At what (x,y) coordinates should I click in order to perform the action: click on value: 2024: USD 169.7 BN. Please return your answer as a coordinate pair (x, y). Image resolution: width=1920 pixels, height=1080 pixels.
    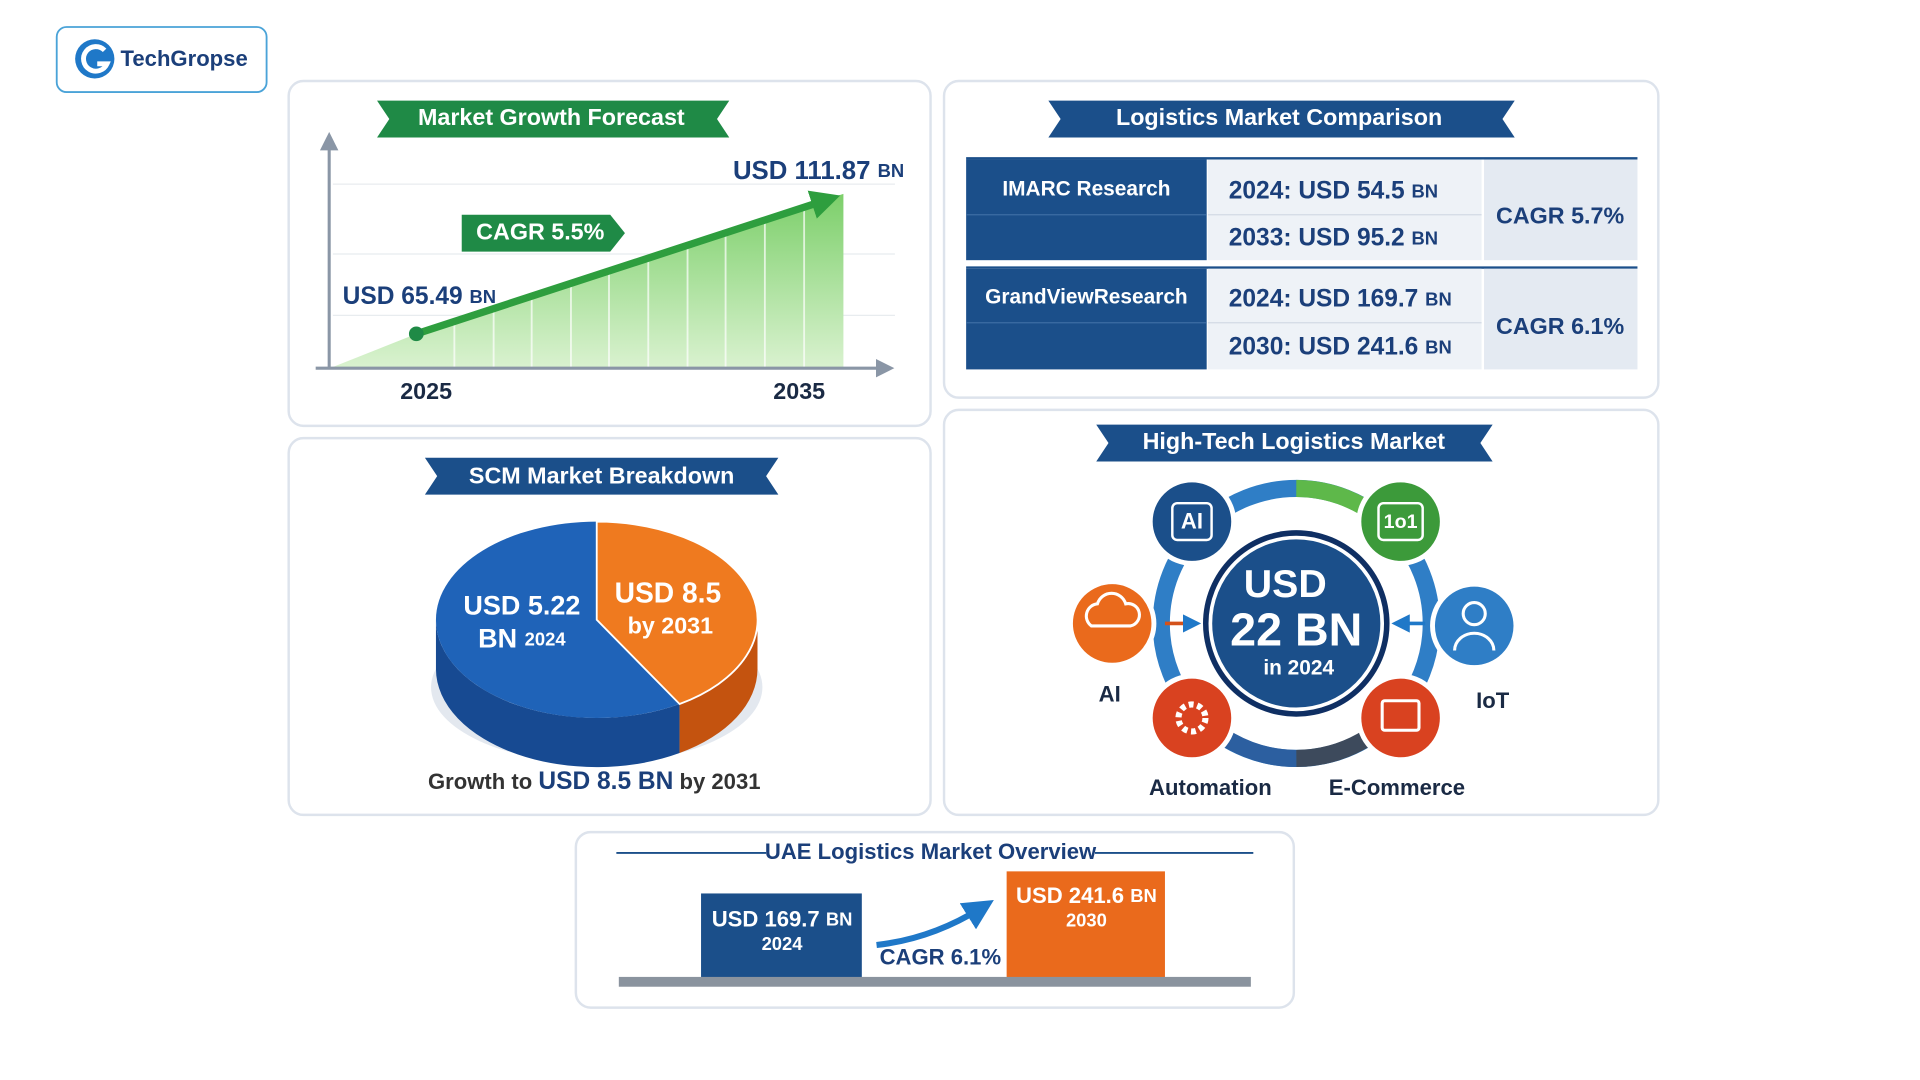
    Looking at the image, I should click on (1340, 299).